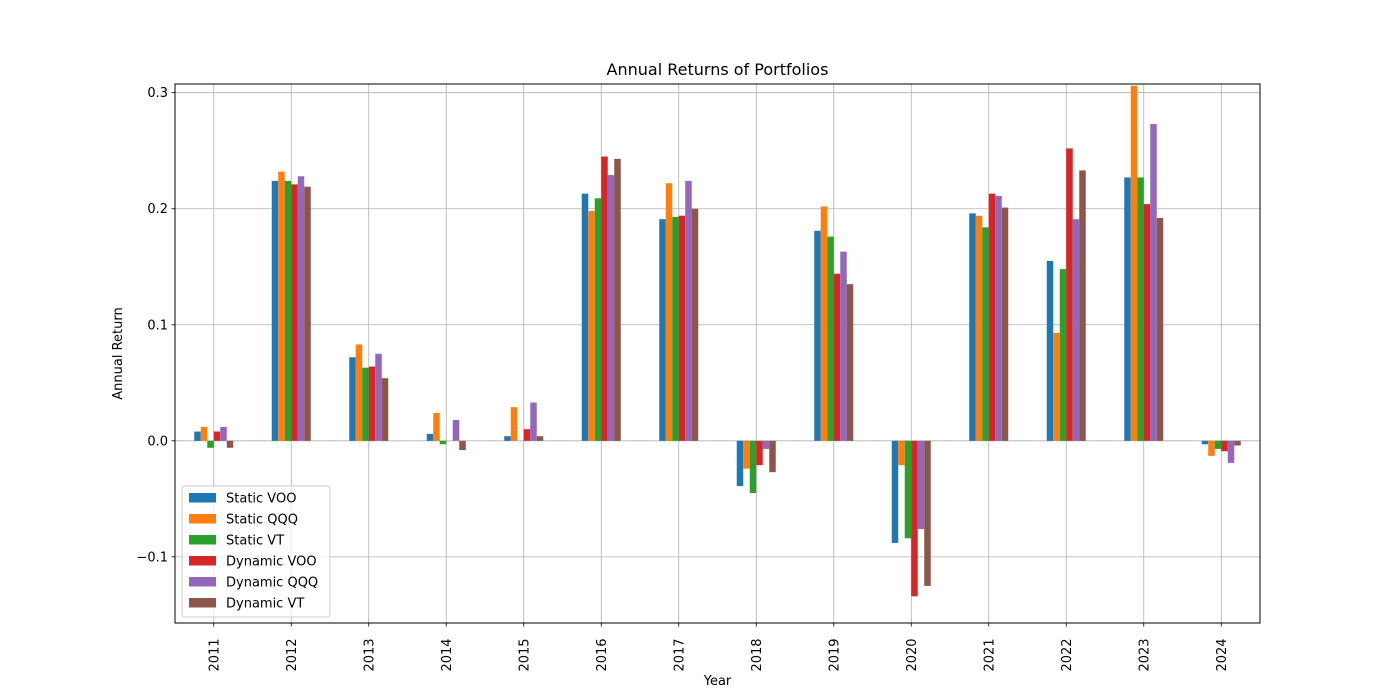 The image size is (1400, 700). Describe the element at coordinates (369, 654) in the screenshot. I see `x-tick-label: 2013` at that location.